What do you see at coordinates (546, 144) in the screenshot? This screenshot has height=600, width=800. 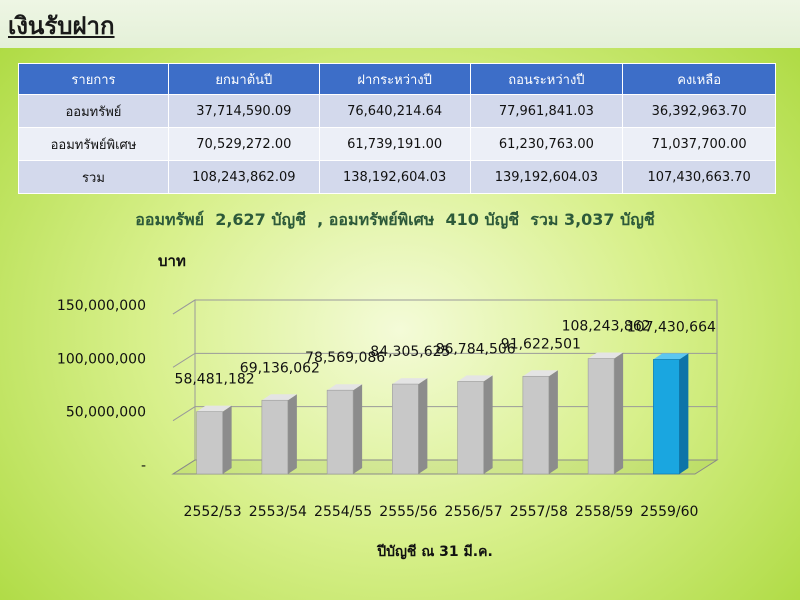 I see `cell: 61,230,763.00` at bounding box center [546, 144].